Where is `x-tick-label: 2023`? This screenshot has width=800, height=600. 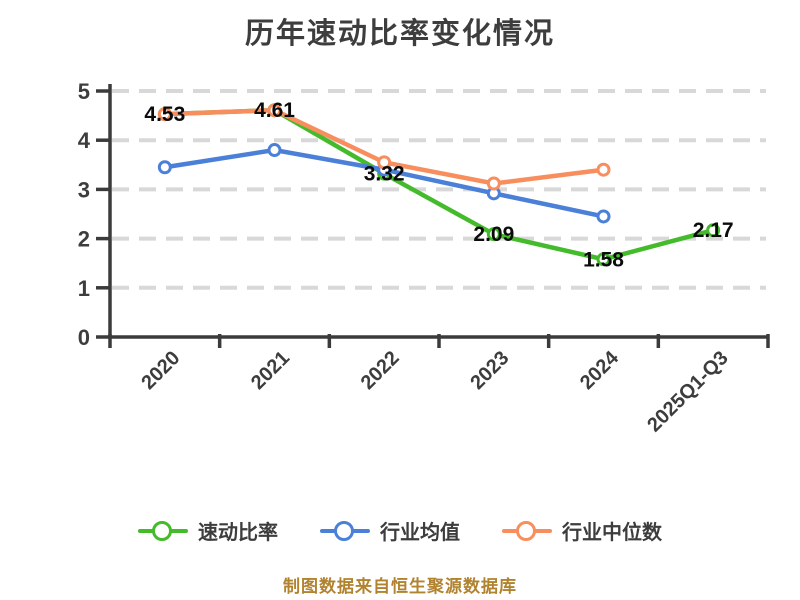
x-tick-label: 2023 is located at coordinates (489, 370).